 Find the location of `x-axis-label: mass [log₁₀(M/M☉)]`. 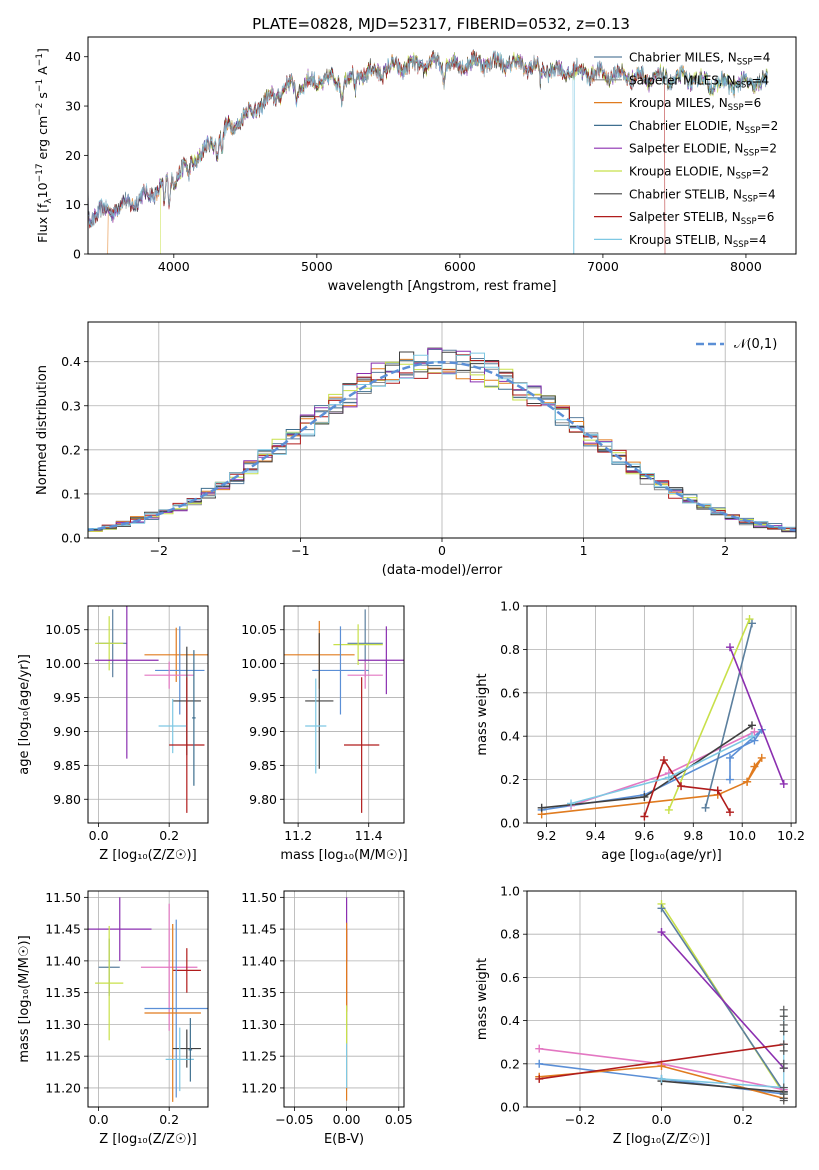

x-axis-label: mass [log₁₀(M/M☉)] is located at coordinates (343, 855).